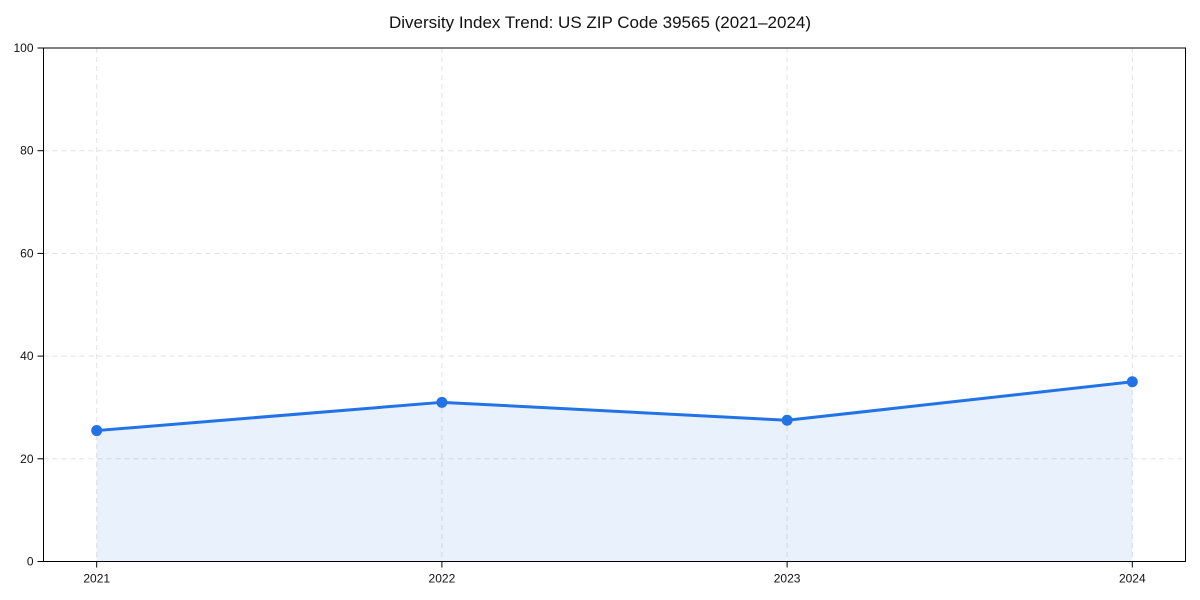  I want to click on y-tick-label: 100, so click(23, 48).